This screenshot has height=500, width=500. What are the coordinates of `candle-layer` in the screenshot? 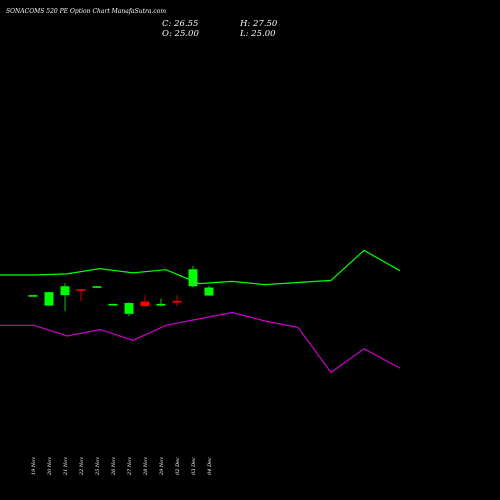 It's located at (121, 291).